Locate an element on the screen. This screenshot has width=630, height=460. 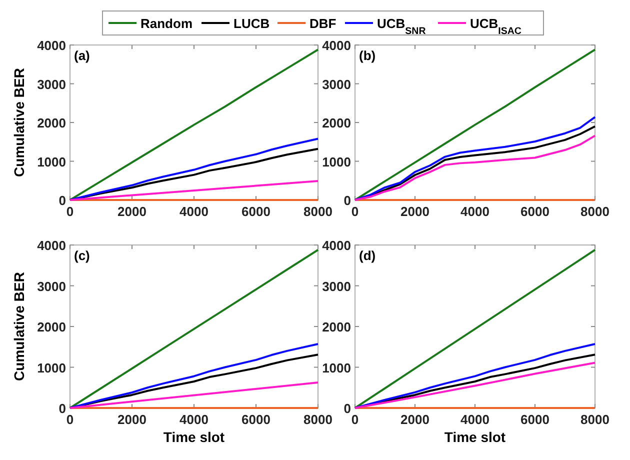
legend-label: UCB$_{ISAC}$ is located at coordinates (496, 26).